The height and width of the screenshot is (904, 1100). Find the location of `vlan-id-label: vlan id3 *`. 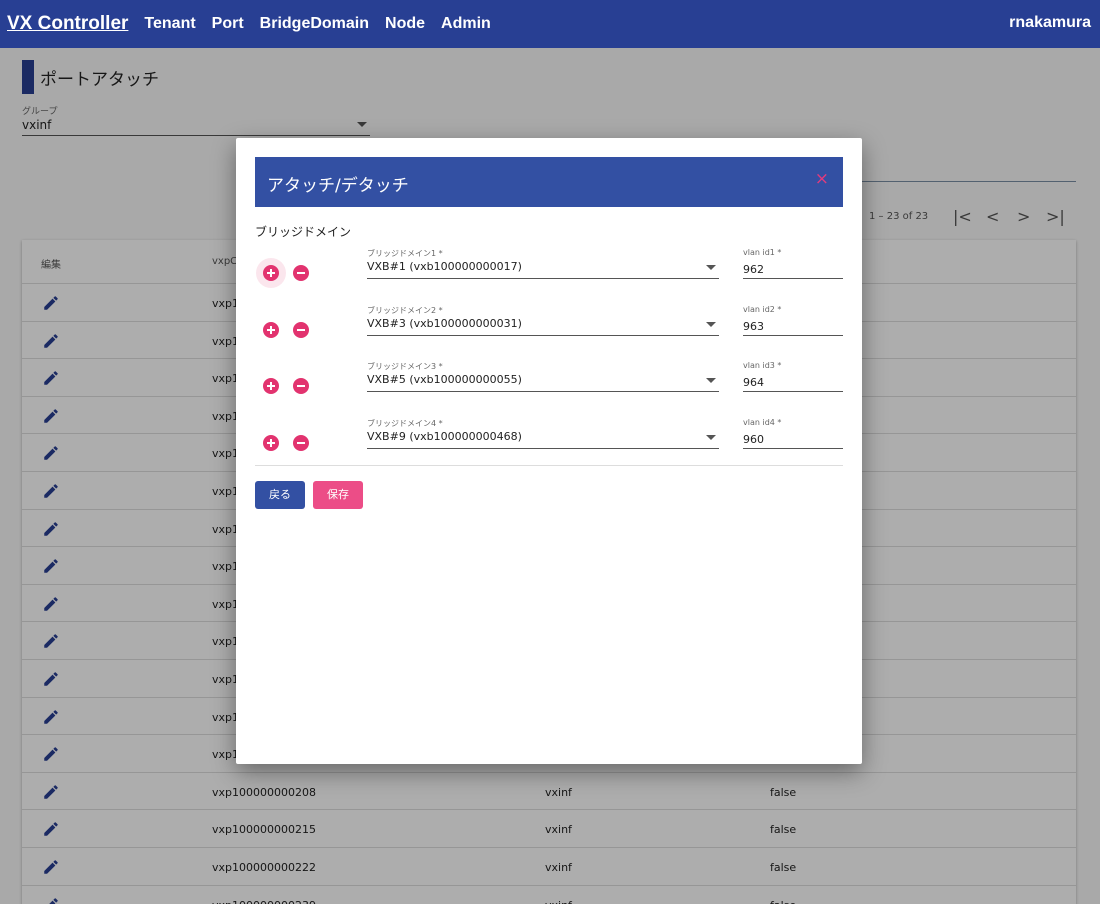

vlan-id-label: vlan id3 * is located at coordinates (762, 365).